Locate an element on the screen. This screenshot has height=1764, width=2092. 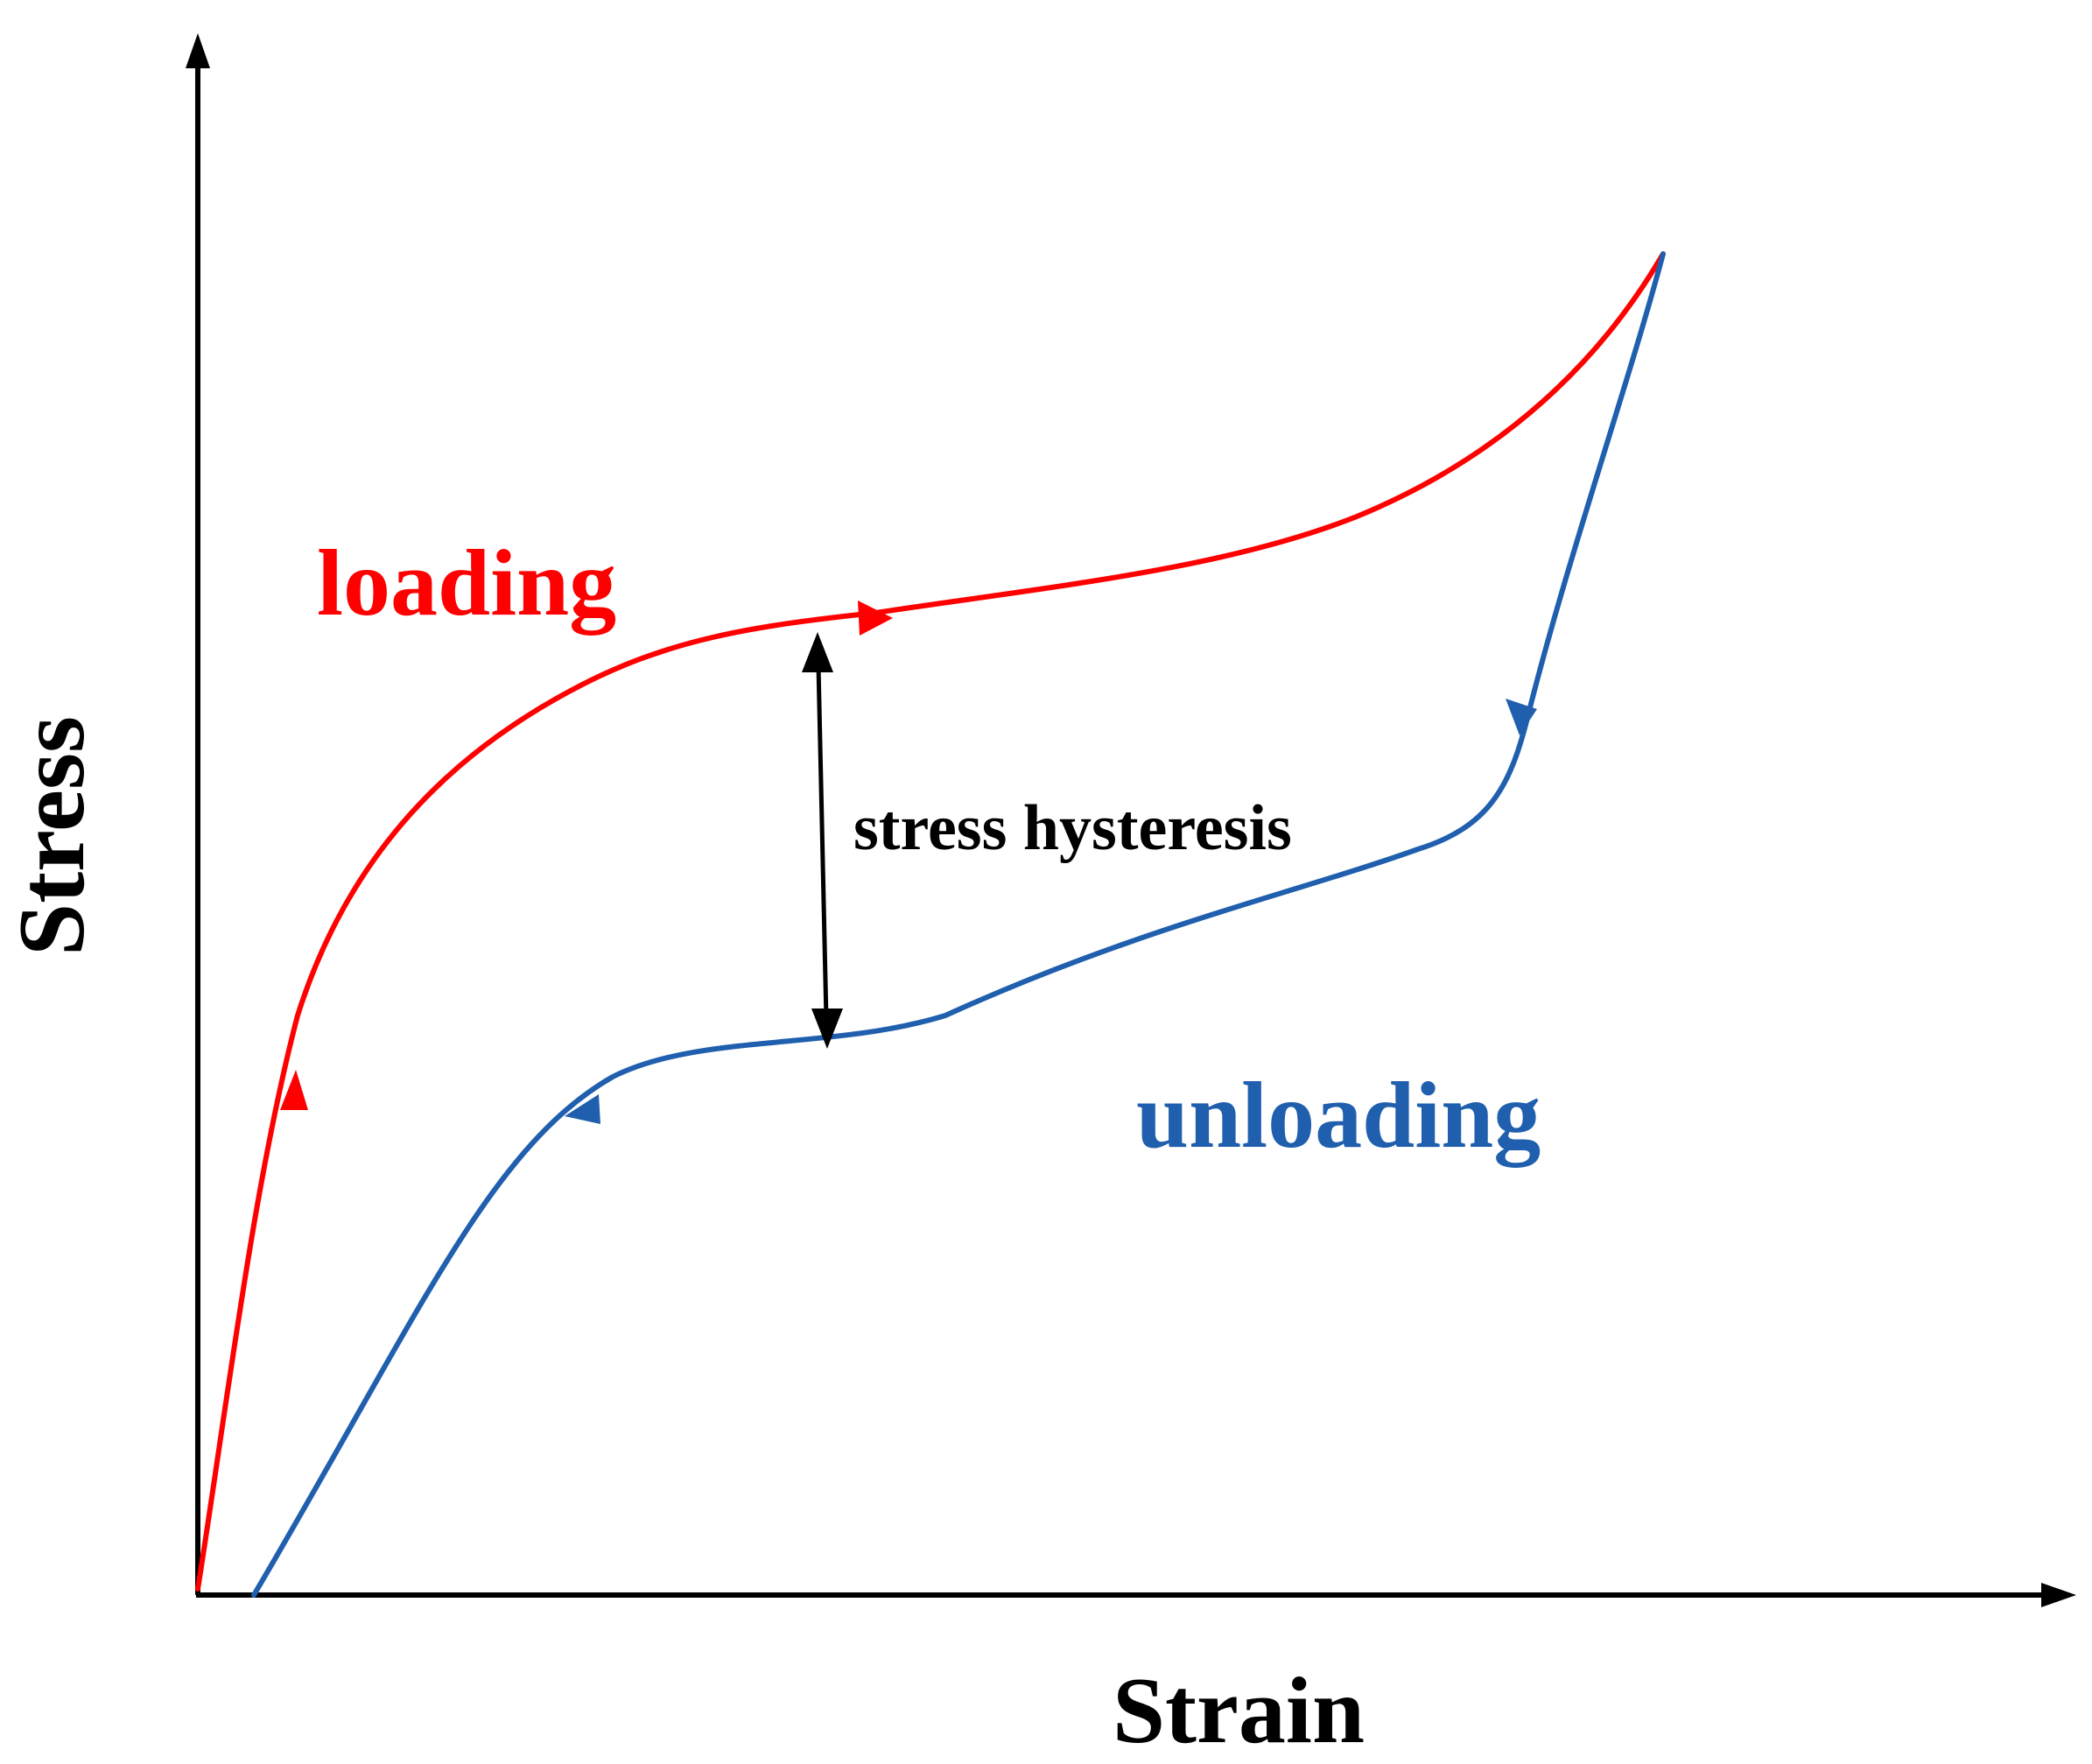
unloading-arrow-left-icon is located at coordinates (583, 1109).